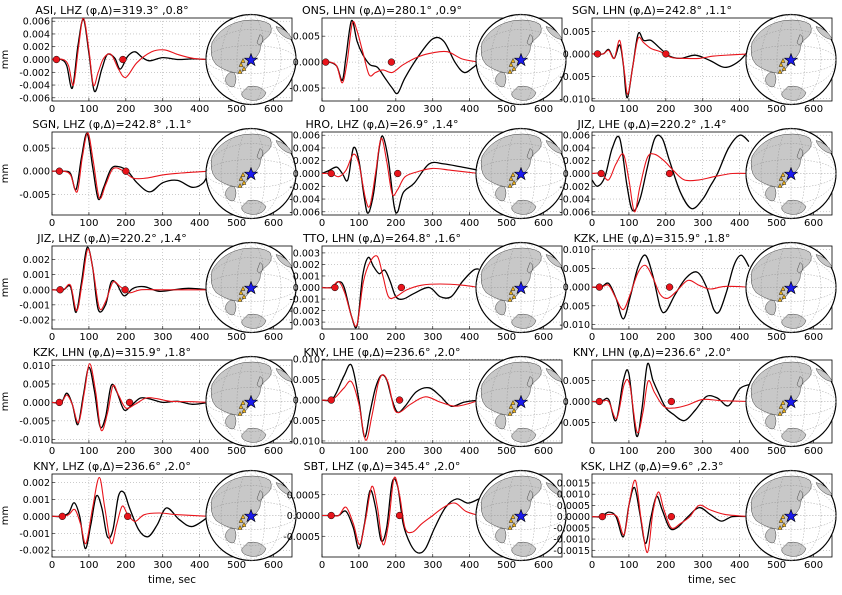 This screenshot has width=842, height=595. I want to click on y-tick-label: 0.005, so click(306, 37).